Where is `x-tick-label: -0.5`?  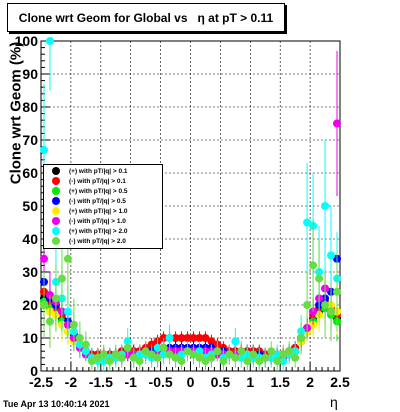
x-tick-label: -0.5 is located at coordinates (161, 382).